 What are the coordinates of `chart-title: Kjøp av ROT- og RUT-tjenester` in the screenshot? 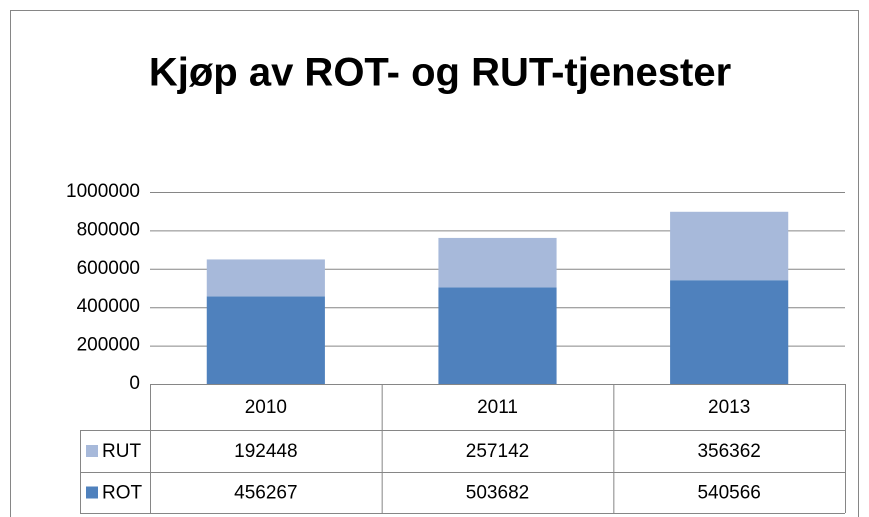 It's located at (440, 73).